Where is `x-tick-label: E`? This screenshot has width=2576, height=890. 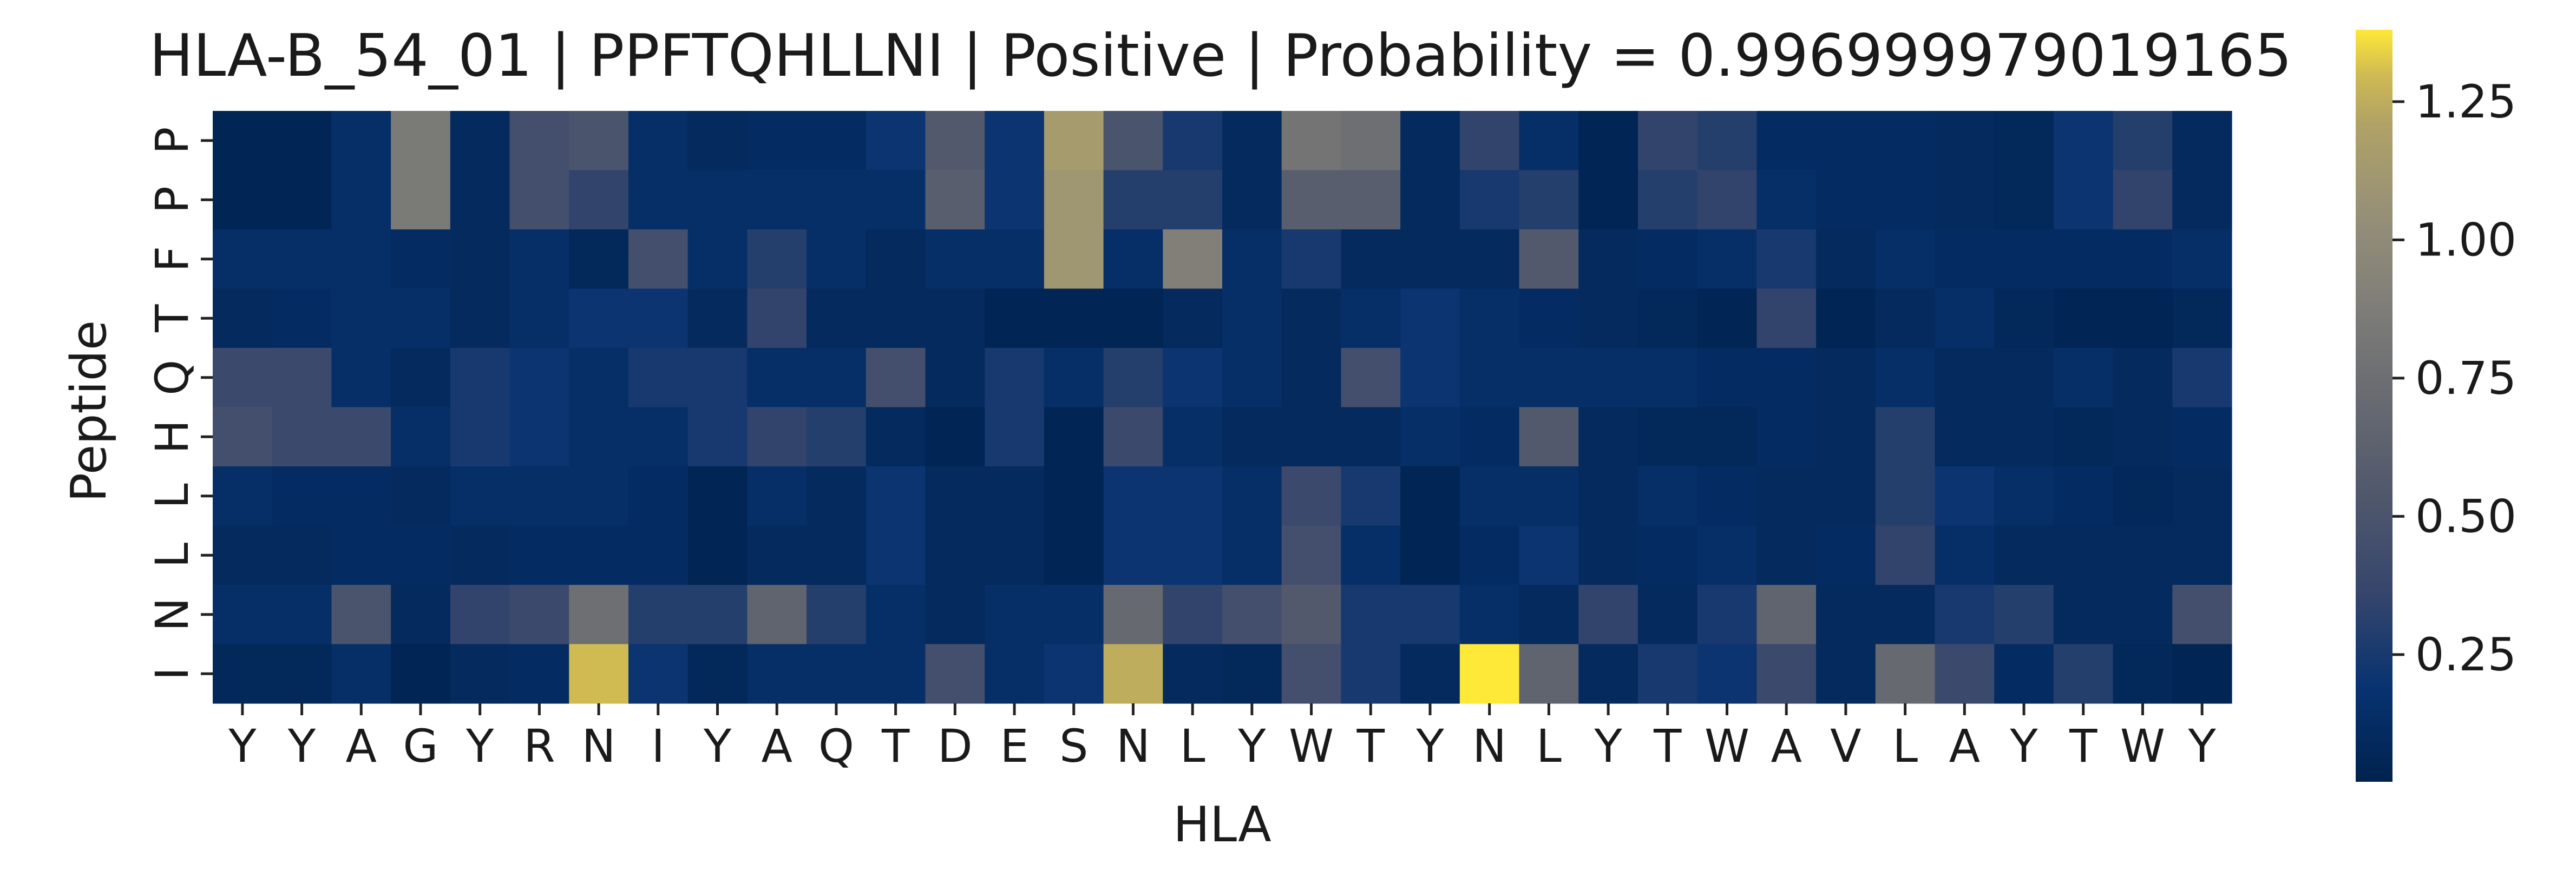
x-tick-label: E is located at coordinates (1014, 747).